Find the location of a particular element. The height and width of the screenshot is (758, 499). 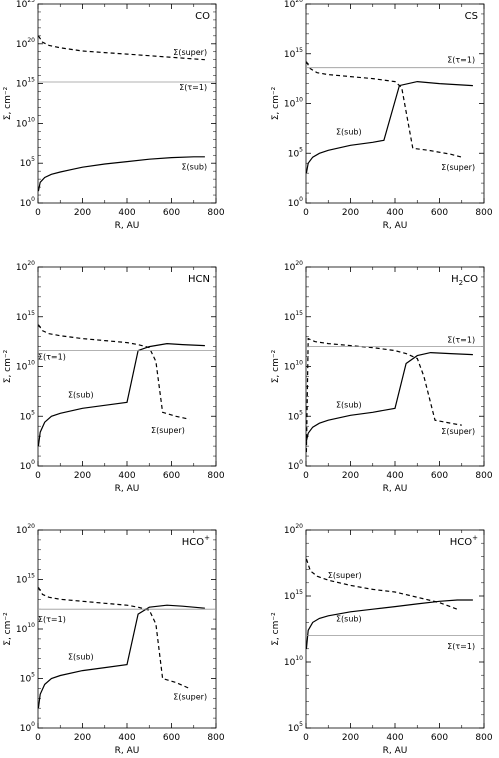

chart-title: HCO+ is located at coordinates (196, 541).